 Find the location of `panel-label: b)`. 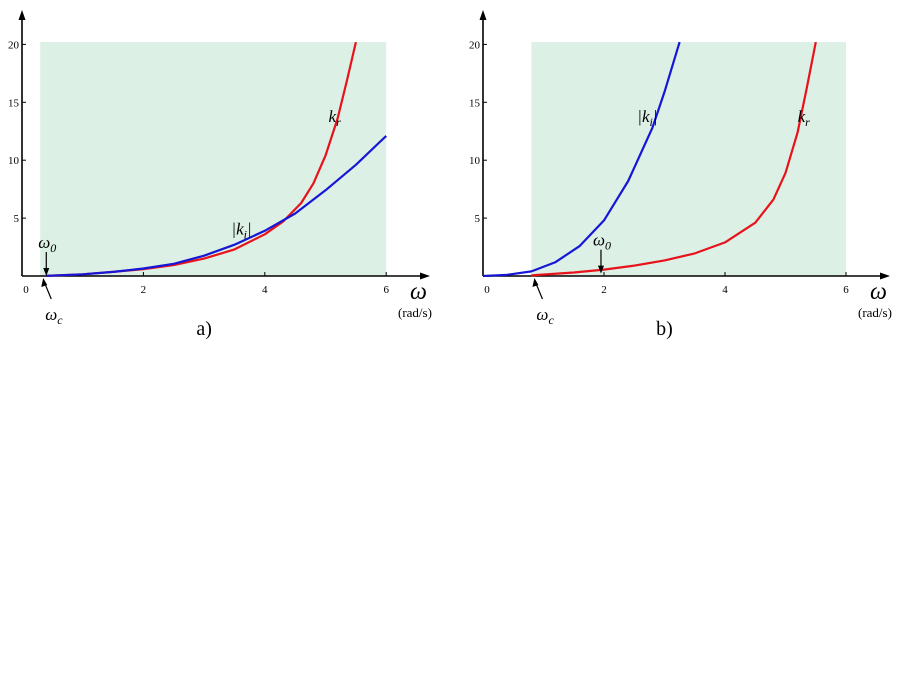

panel-label: b) is located at coordinates (664, 329).